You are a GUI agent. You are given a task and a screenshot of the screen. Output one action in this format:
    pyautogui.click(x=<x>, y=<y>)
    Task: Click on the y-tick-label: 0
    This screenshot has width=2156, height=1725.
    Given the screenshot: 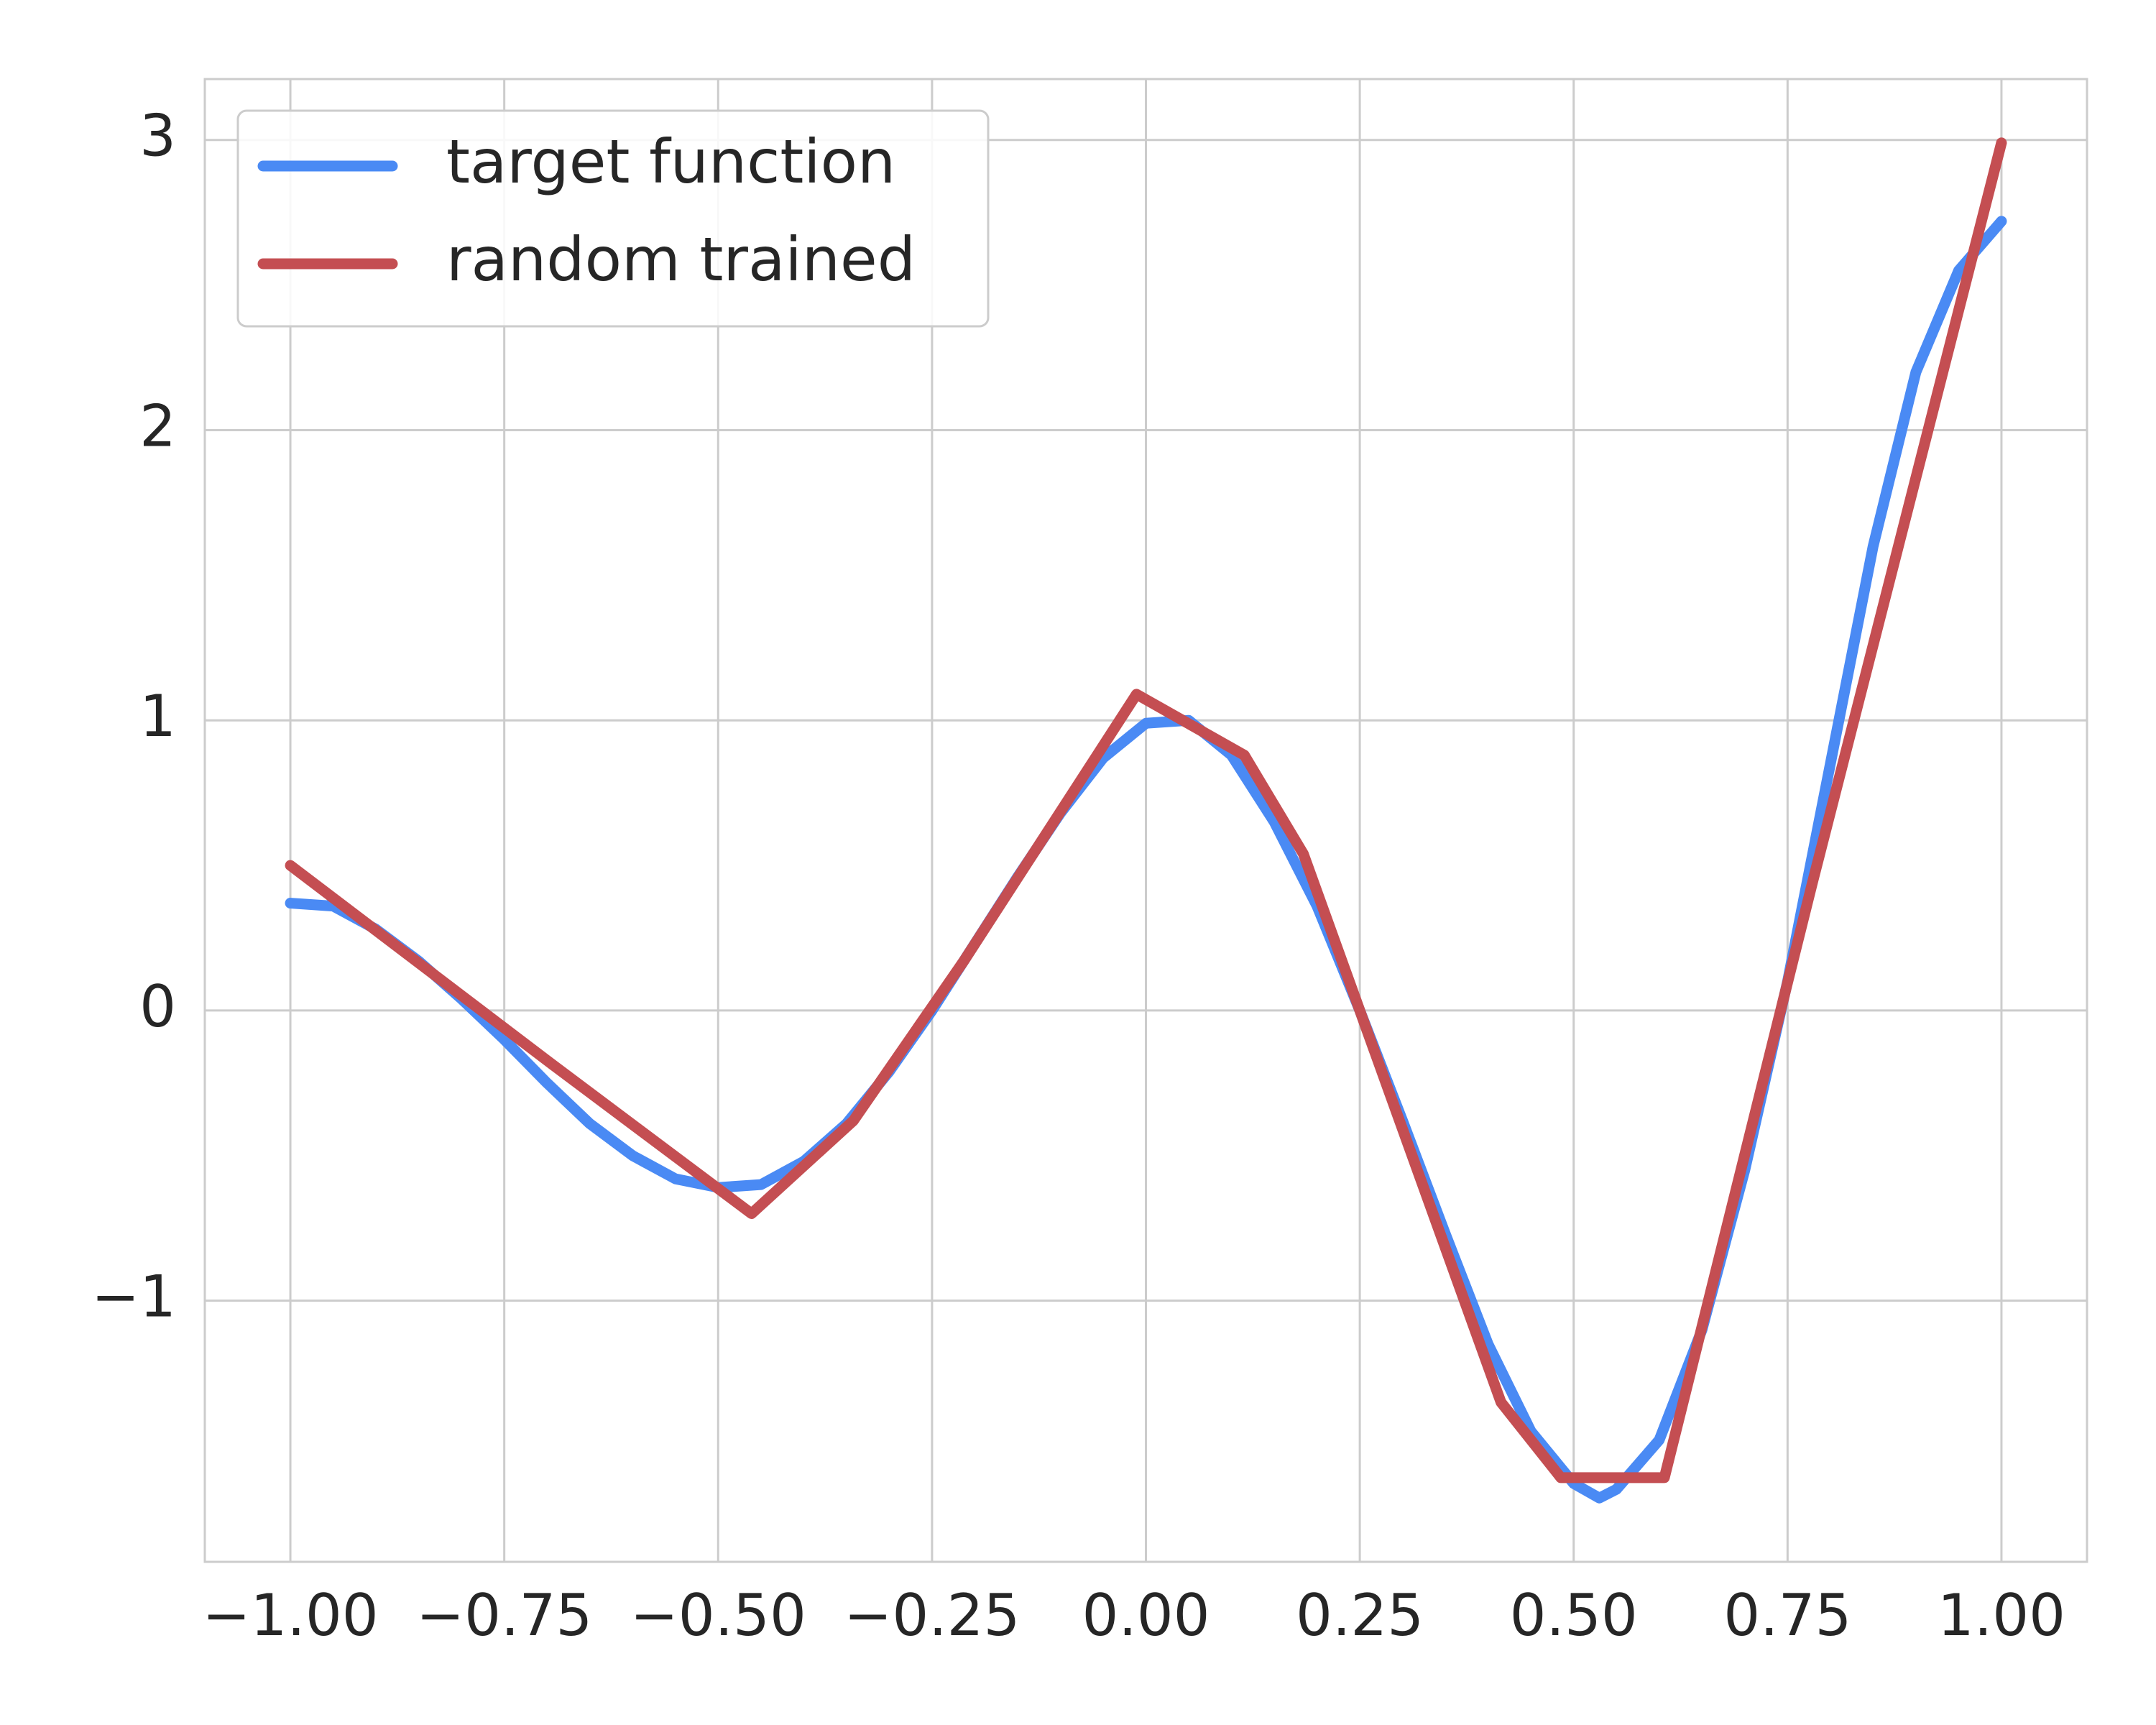 What is the action you would take?
    pyautogui.click(x=157, y=1006)
    